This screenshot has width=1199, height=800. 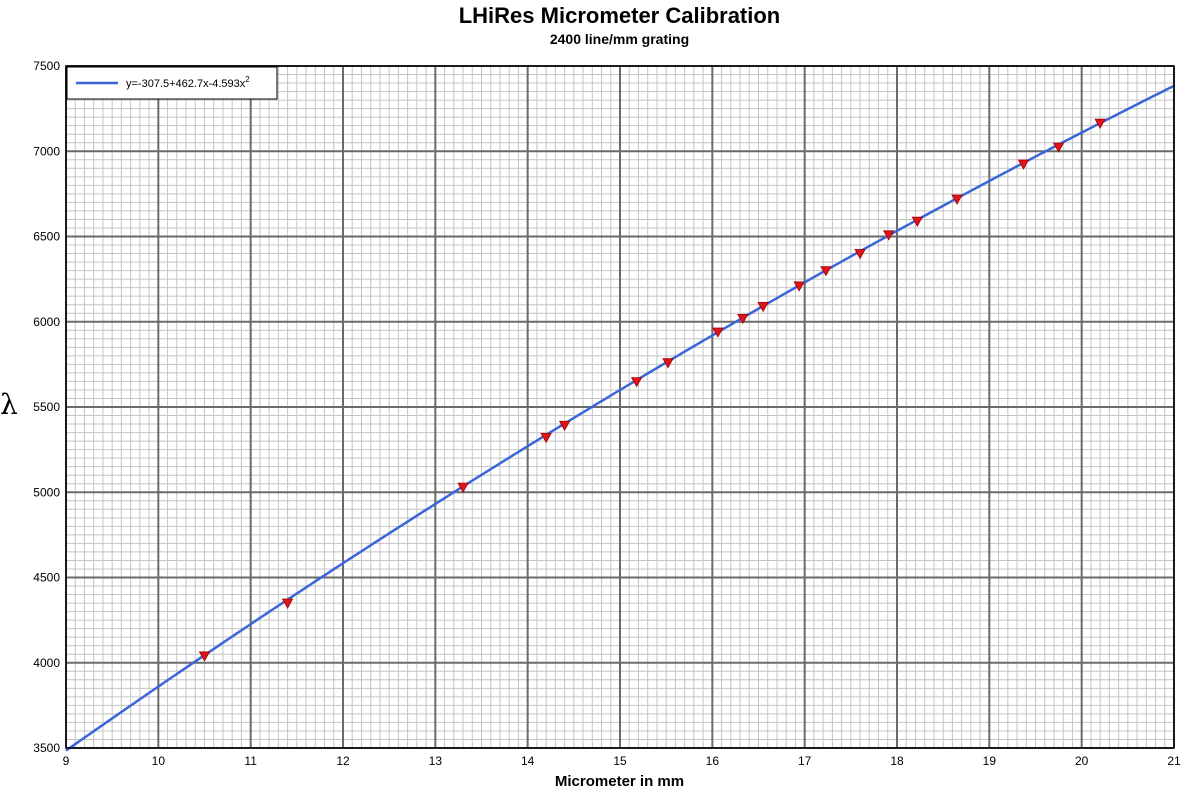 What do you see at coordinates (619, 781) in the screenshot?
I see `x-axis-label: Micrometer in mm` at bounding box center [619, 781].